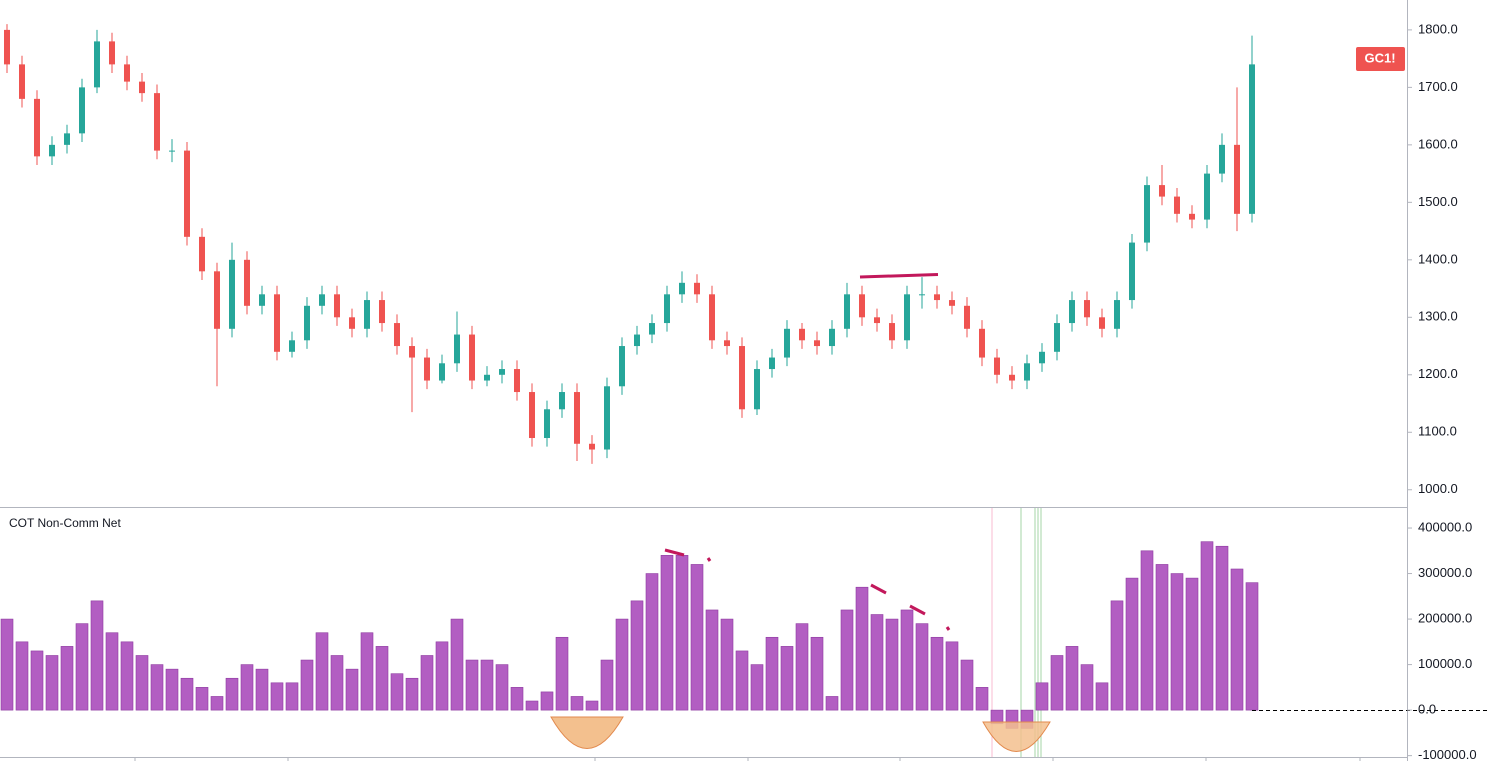 This screenshot has height=761, width=1490. Describe the element at coordinates (1438, 201) in the screenshot. I see `y-tick-label: 1500.0` at that location.